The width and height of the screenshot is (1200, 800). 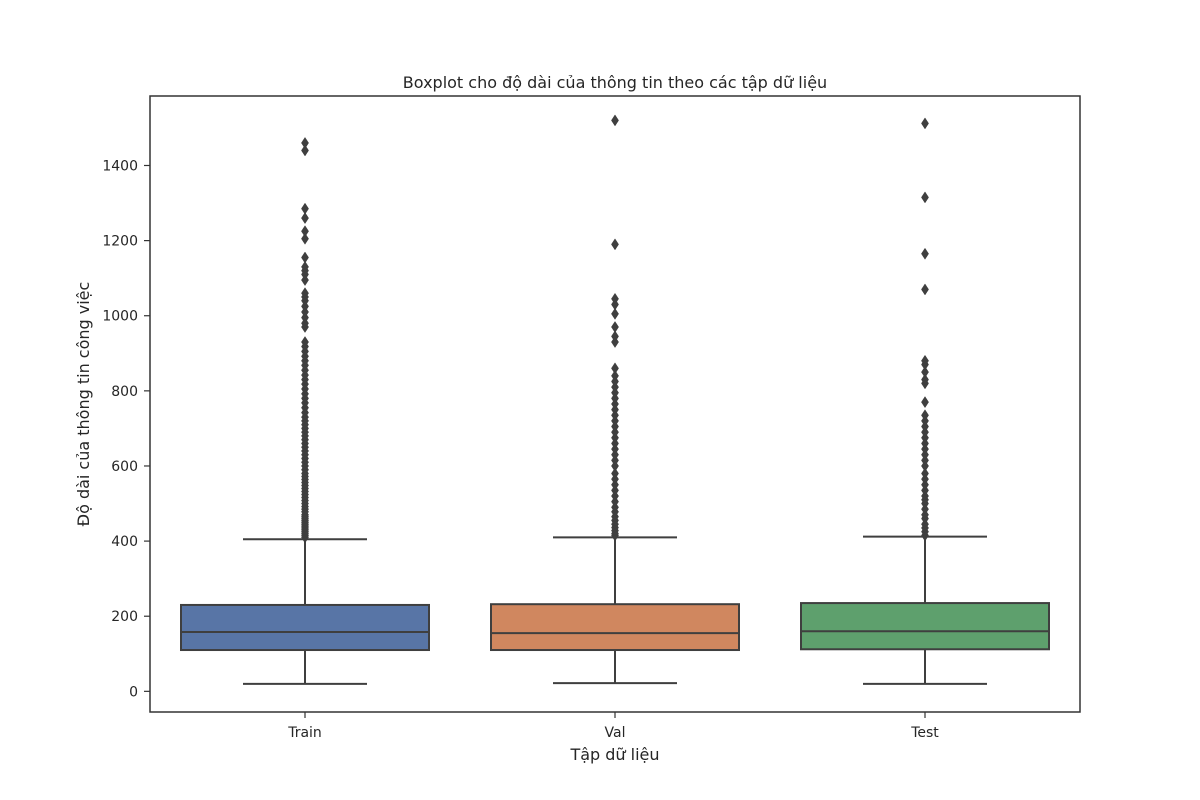 I want to click on y-tick-label: 1400, so click(x=120, y=166).